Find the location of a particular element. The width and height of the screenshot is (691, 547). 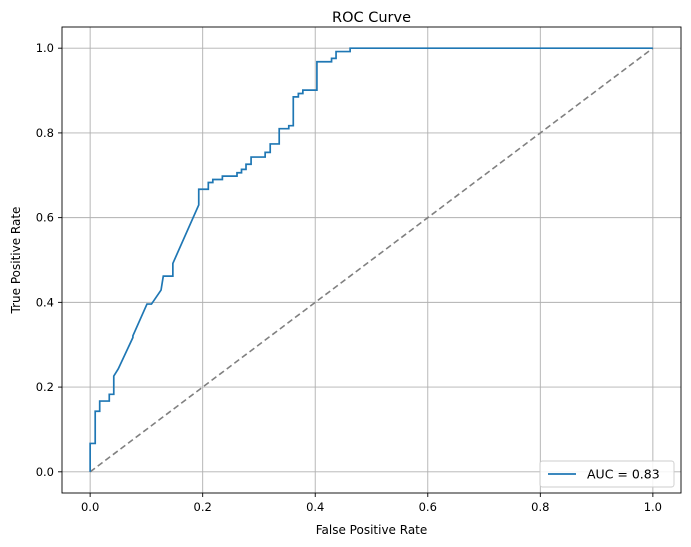

x-tick-label: 0.6 is located at coordinates (428, 507).